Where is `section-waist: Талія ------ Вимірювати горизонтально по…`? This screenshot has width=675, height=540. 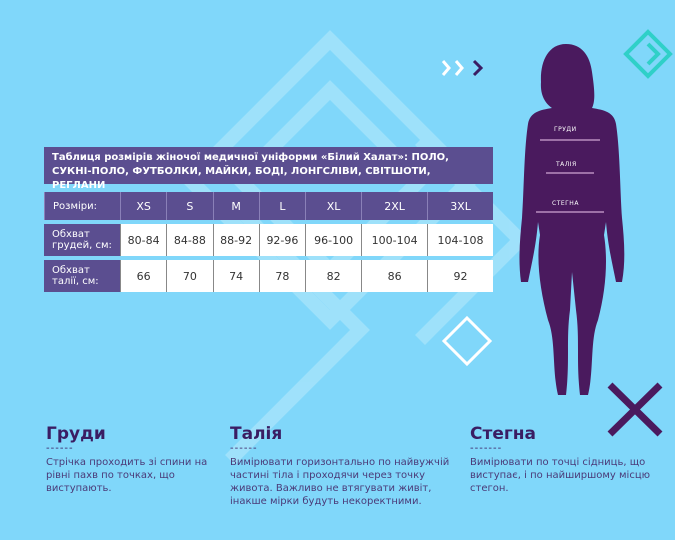
section-waist: Талія ------ Вимірювати горизонтально по… is located at coordinates (342, 466).